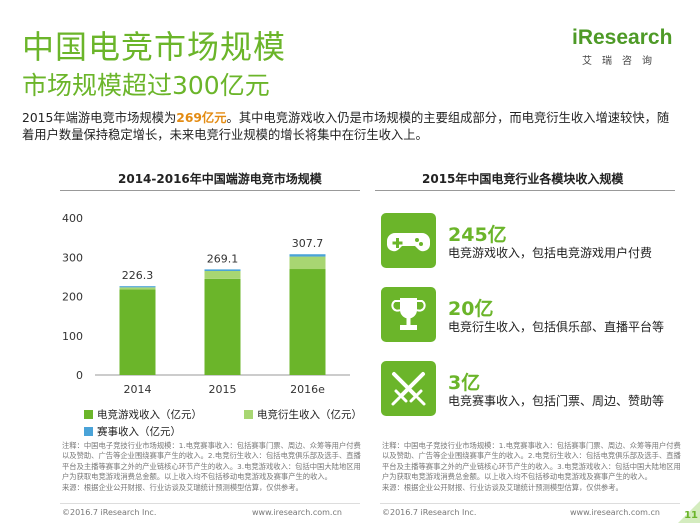  Describe the element at coordinates (138, 275) in the screenshot. I see `bar-total-label: 226.3` at that location.